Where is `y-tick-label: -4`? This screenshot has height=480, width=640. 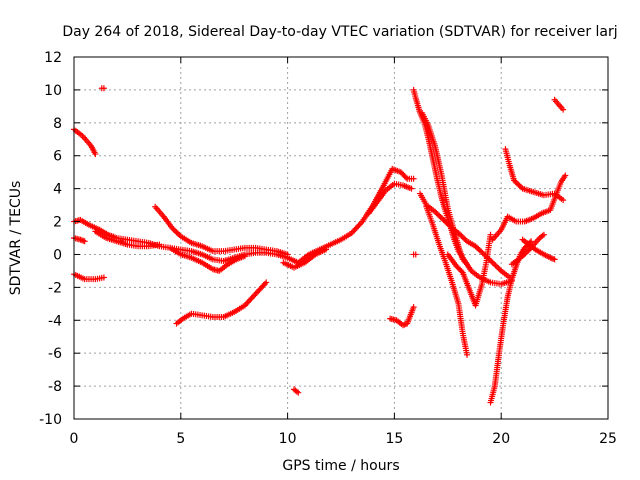
y-tick-label: -4 is located at coordinates (55, 321).